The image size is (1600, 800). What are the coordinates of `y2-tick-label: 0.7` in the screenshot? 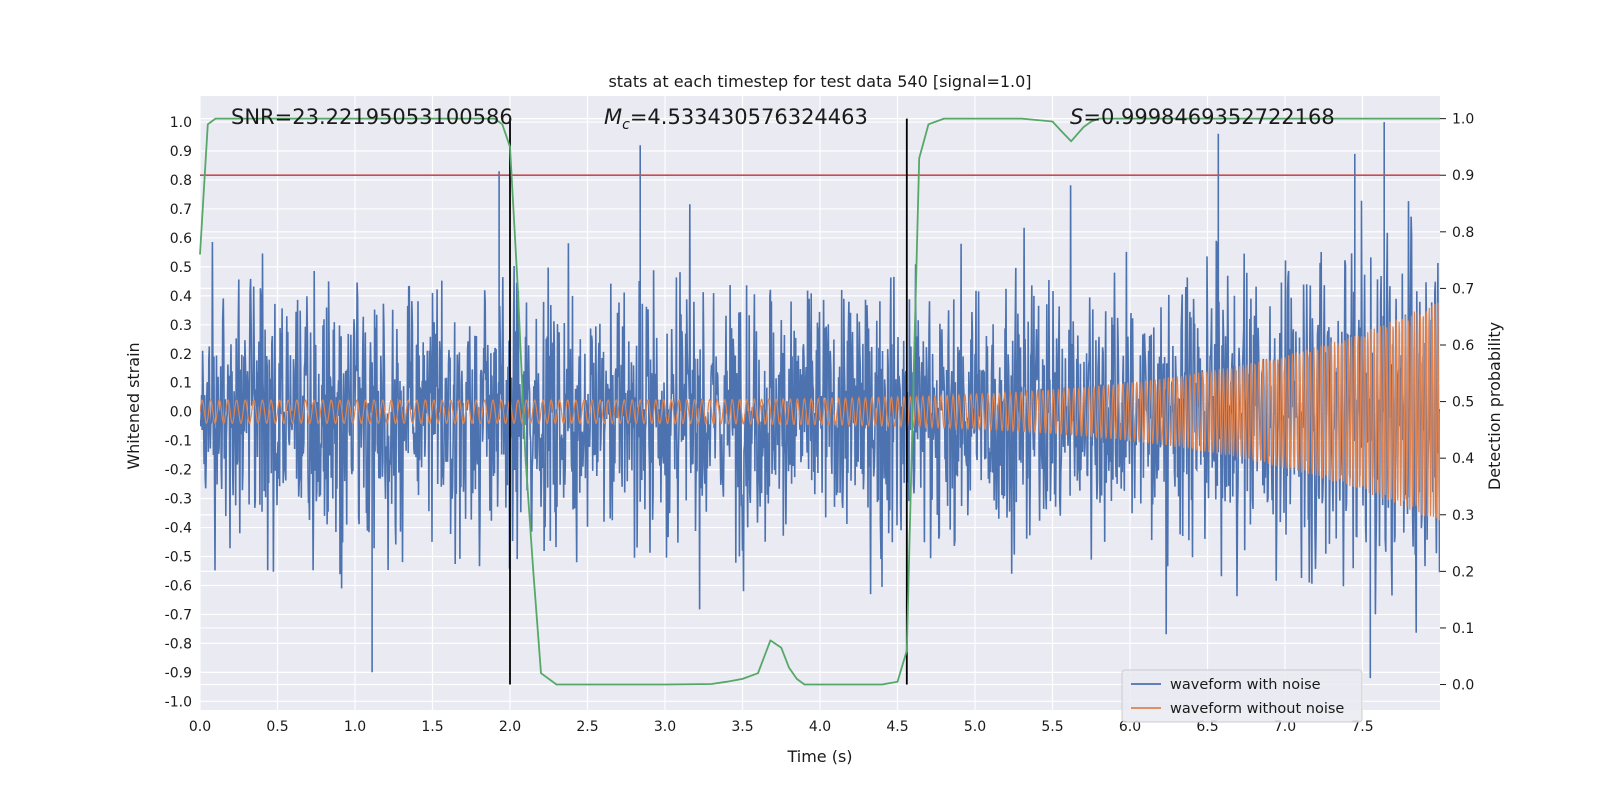 It's located at (1463, 289).